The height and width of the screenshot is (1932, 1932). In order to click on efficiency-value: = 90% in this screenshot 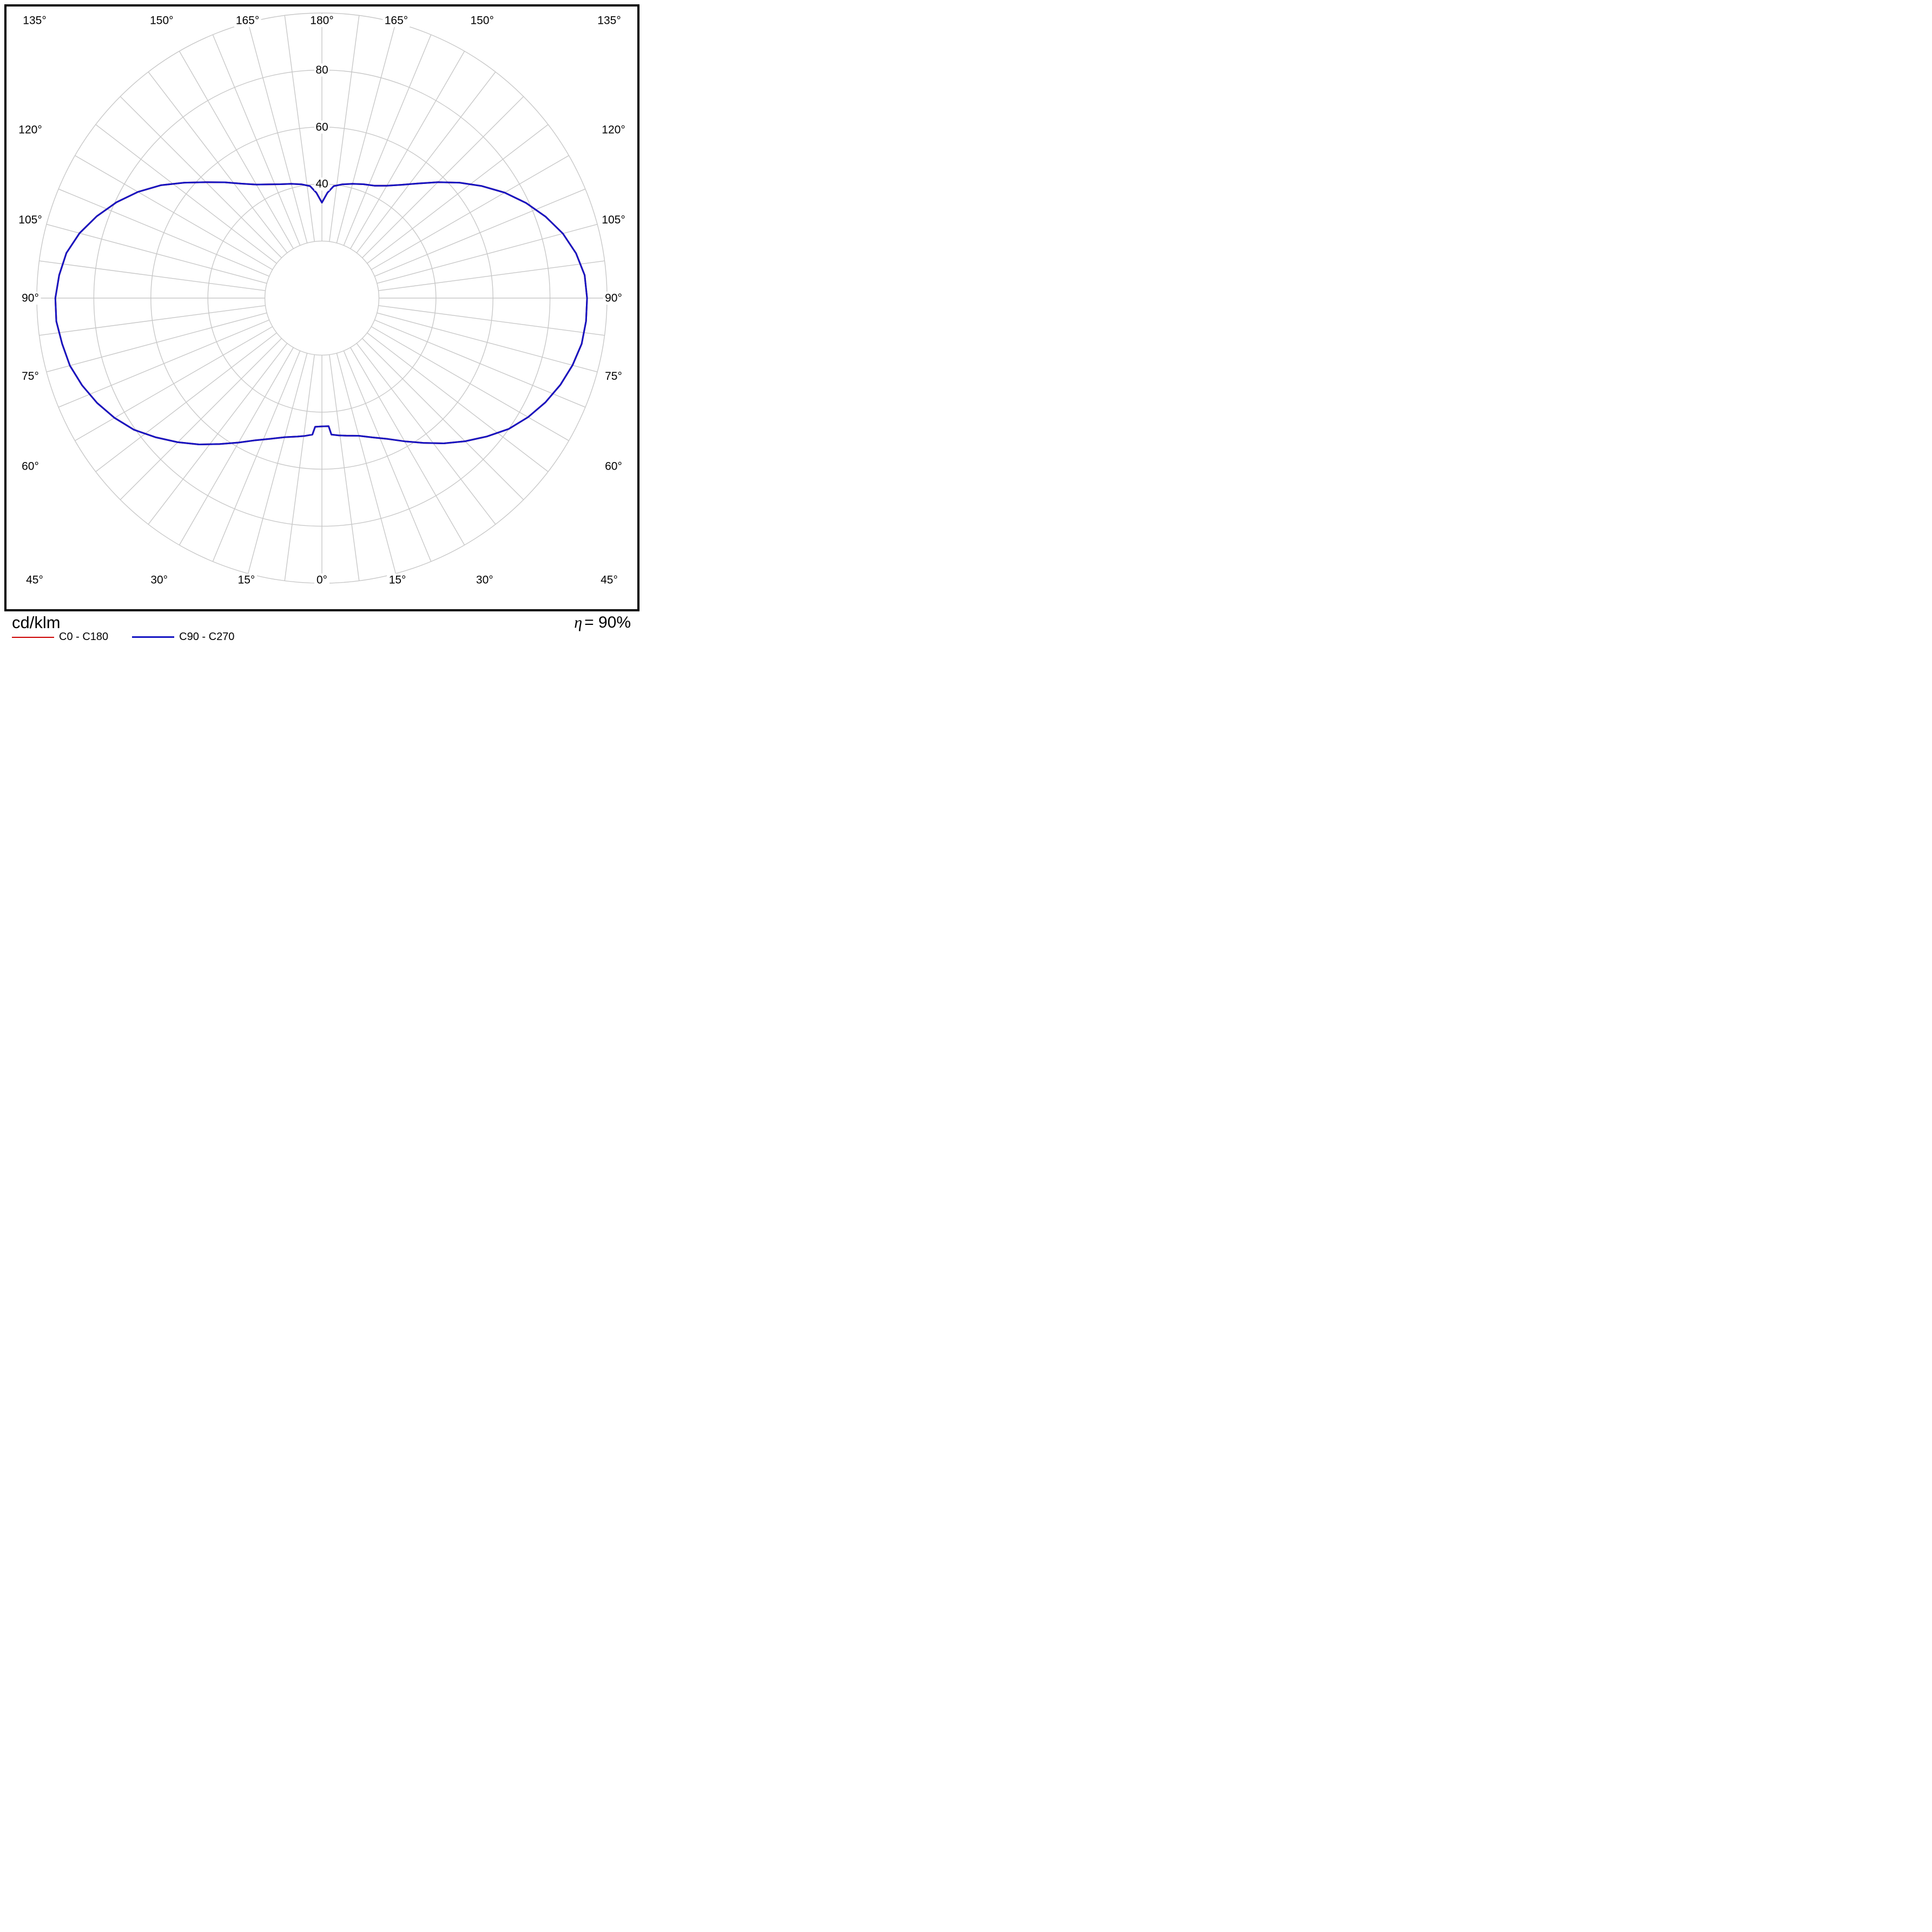, I will do `click(607, 622)`.